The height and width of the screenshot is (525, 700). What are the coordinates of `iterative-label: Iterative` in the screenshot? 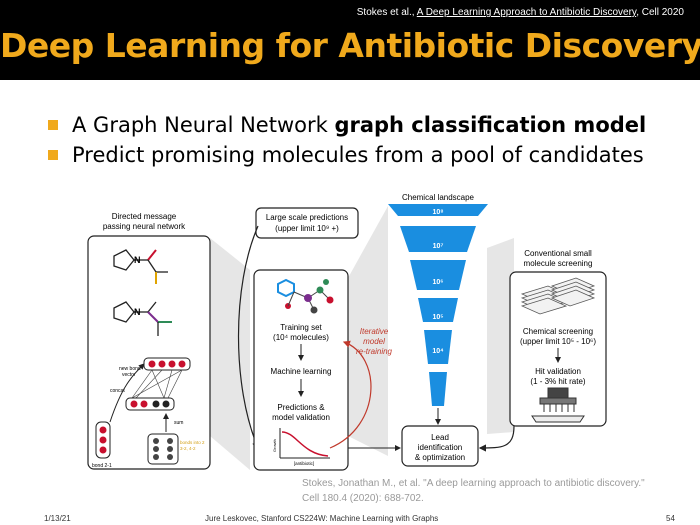 It's located at (374, 331).